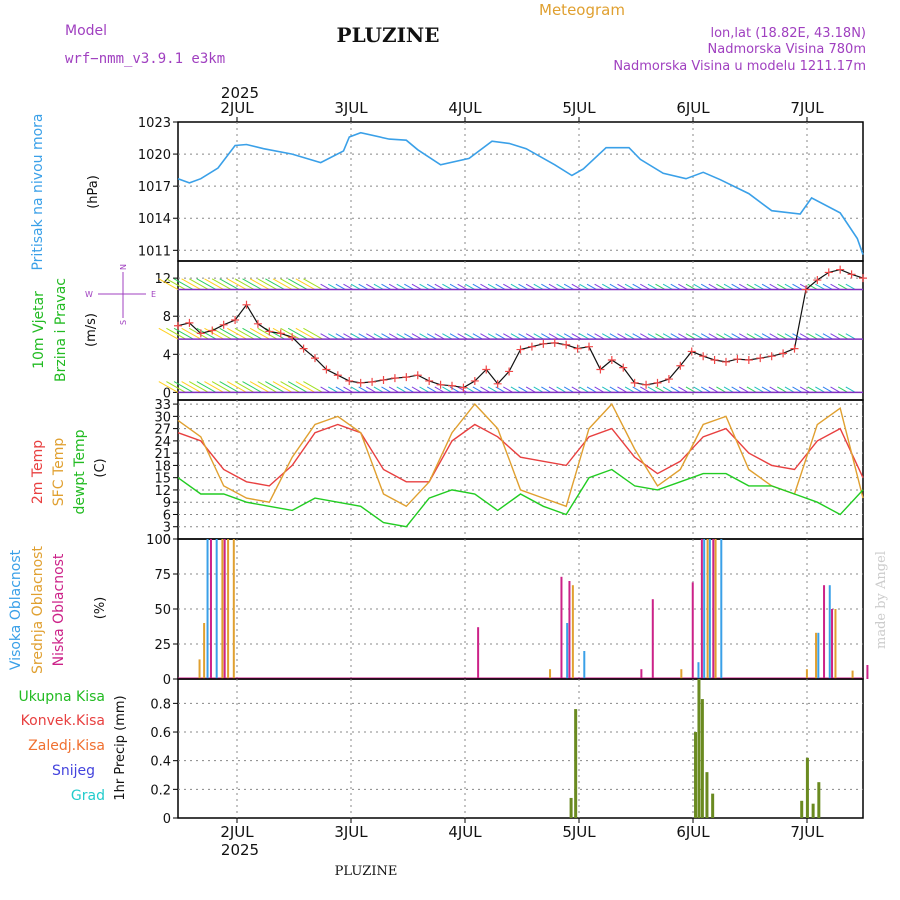 This screenshot has height=900, width=900. I want to click on bottom-x-axis: 2025 2JUL 3JUL 4JUL 5JUL 6JUL 7JUL, so click(522, 838).